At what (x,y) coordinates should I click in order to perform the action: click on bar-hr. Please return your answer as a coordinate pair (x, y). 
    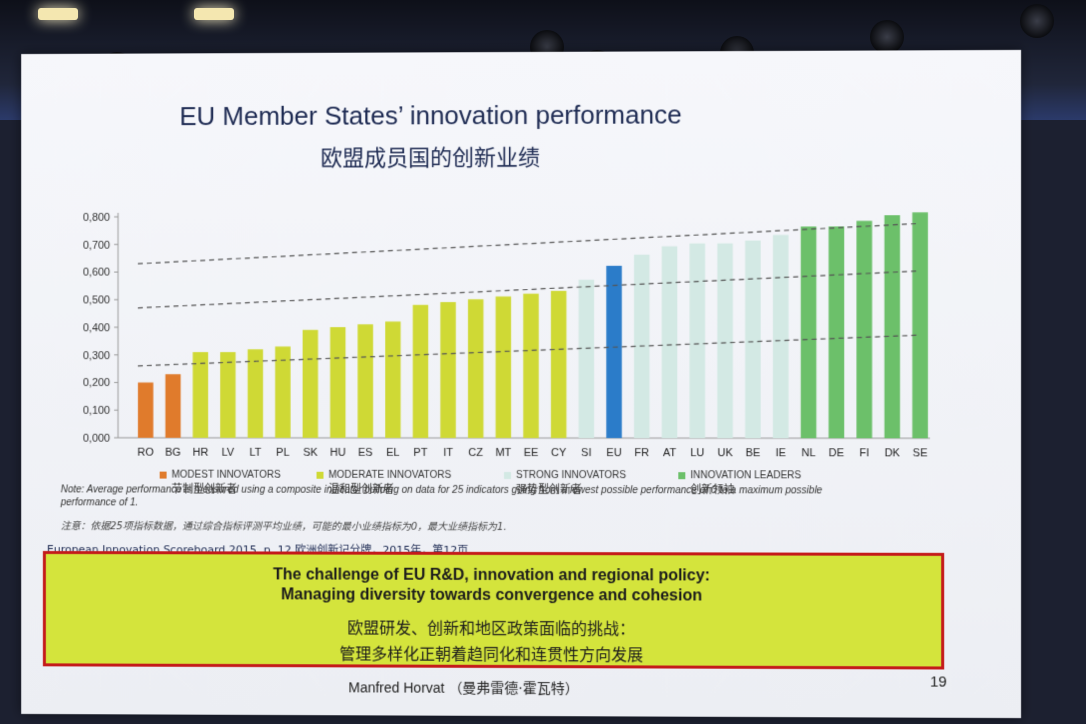
    Looking at the image, I should click on (200, 395).